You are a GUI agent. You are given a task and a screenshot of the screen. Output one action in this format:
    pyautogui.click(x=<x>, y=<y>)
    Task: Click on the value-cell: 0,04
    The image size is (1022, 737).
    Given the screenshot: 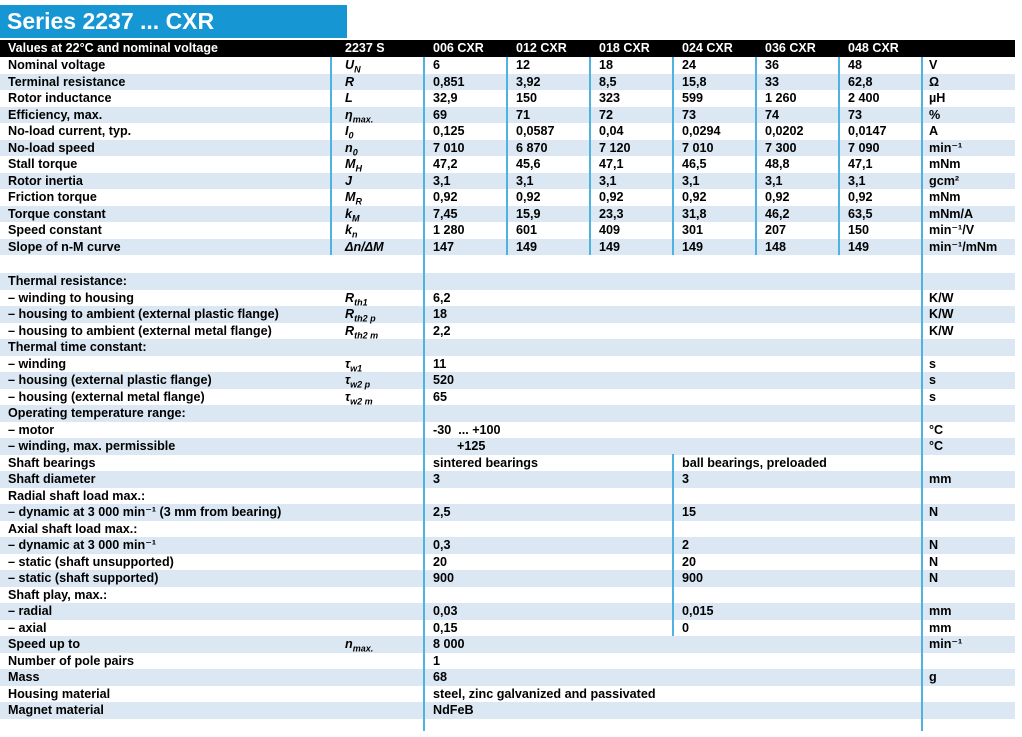 What is the action you would take?
    pyautogui.click(x=611, y=131)
    